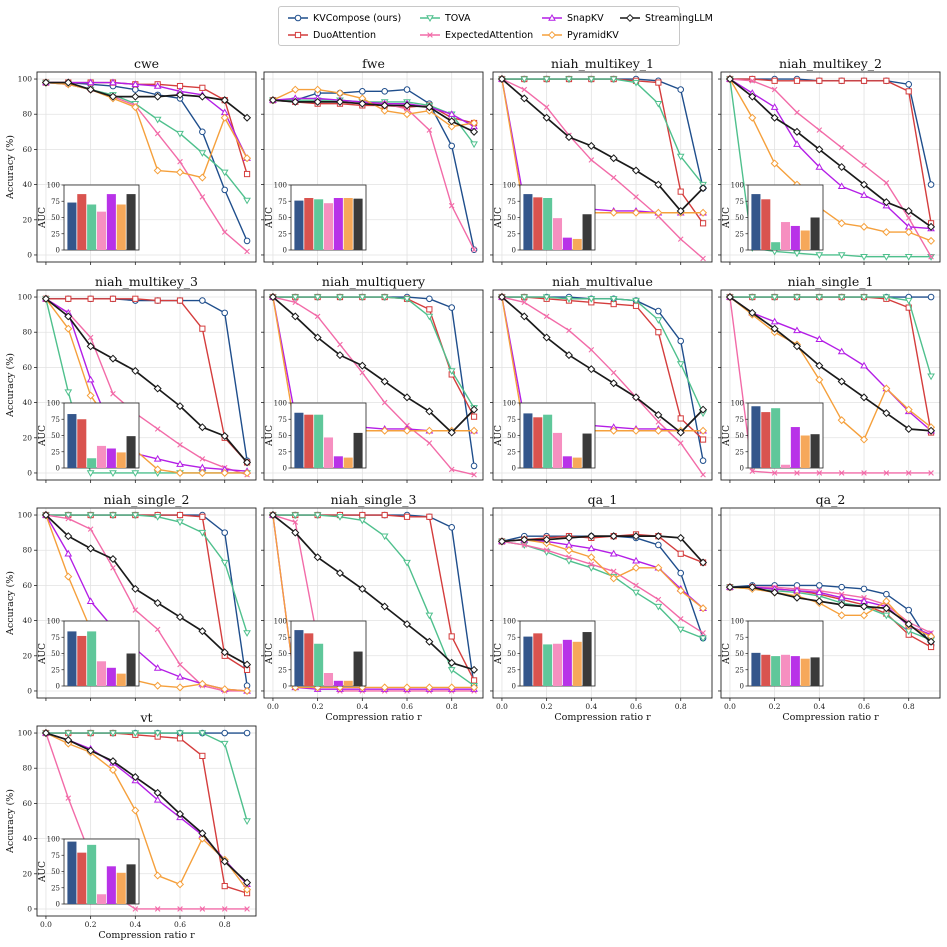 Image resolution: width=947 pixels, height=947 pixels. Describe the element at coordinates (630, 18) in the screenshot. I see `legend-marker-str` at that location.